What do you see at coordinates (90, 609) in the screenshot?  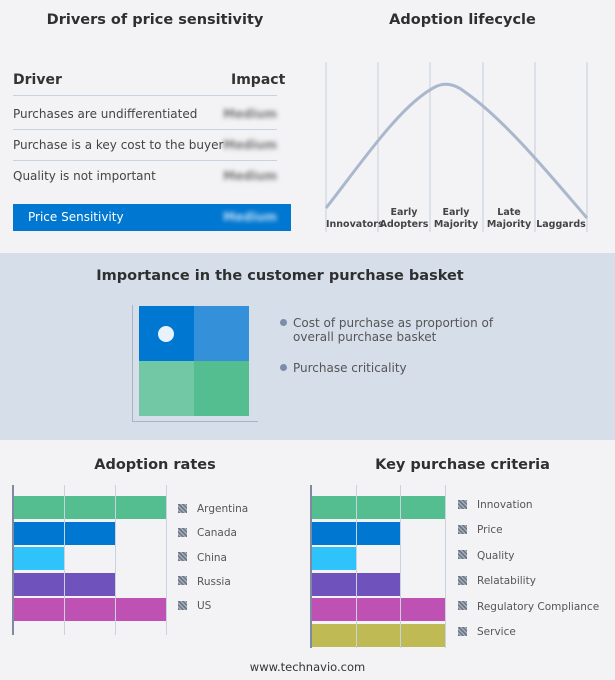 I see `bar-us` at bounding box center [90, 609].